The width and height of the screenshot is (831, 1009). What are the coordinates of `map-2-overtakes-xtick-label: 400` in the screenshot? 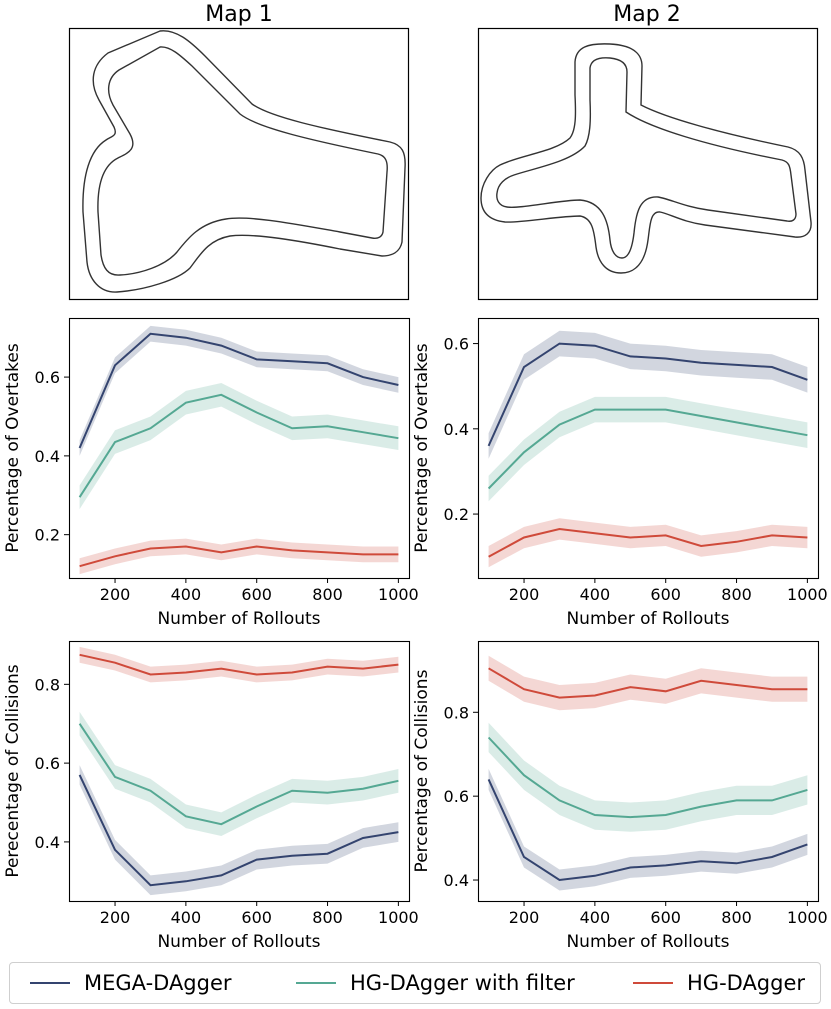 It's located at (595, 594).